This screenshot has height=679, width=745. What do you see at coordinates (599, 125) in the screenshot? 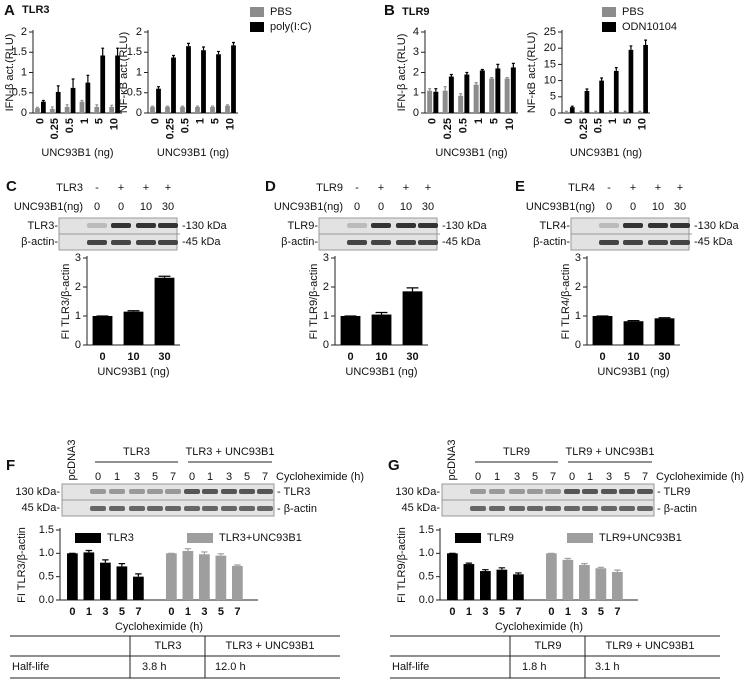
I see `x-tick-label: 0.5` at bounding box center [599, 125].